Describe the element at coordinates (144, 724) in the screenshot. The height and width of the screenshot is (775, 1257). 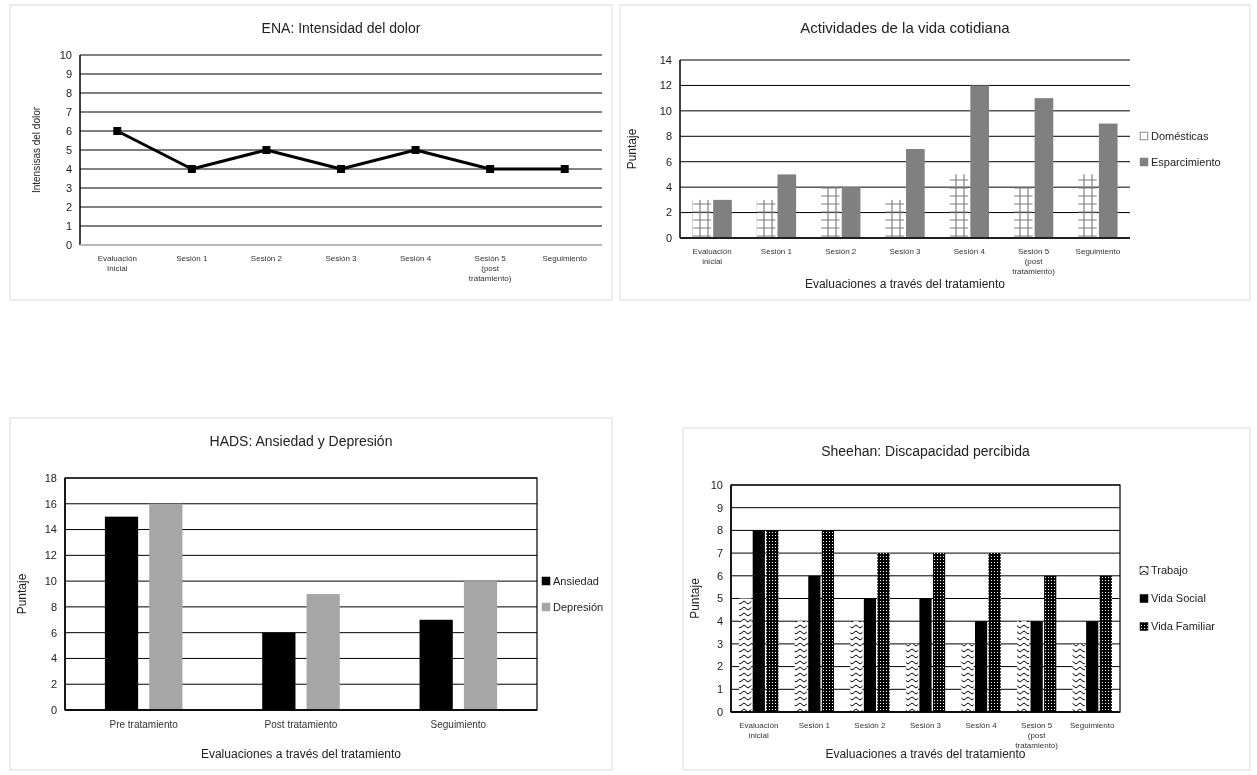
I see `x-tick-label: Pre tratamiento` at that location.